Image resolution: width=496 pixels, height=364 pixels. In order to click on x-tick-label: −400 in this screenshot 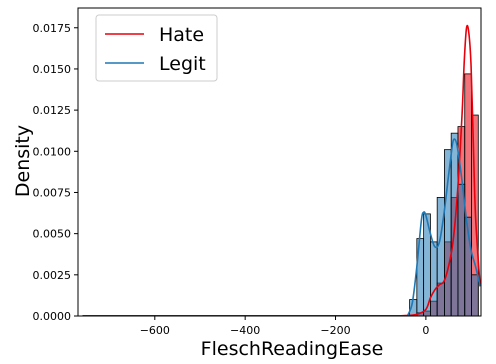, I will do `click(245, 330)`.